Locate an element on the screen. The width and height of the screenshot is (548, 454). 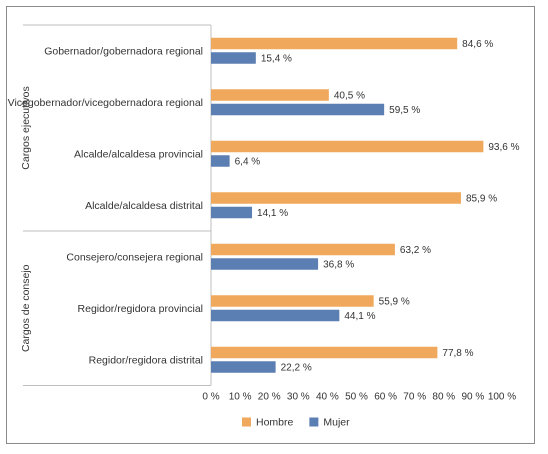
x-tick-label: 40 % is located at coordinates (327, 397).